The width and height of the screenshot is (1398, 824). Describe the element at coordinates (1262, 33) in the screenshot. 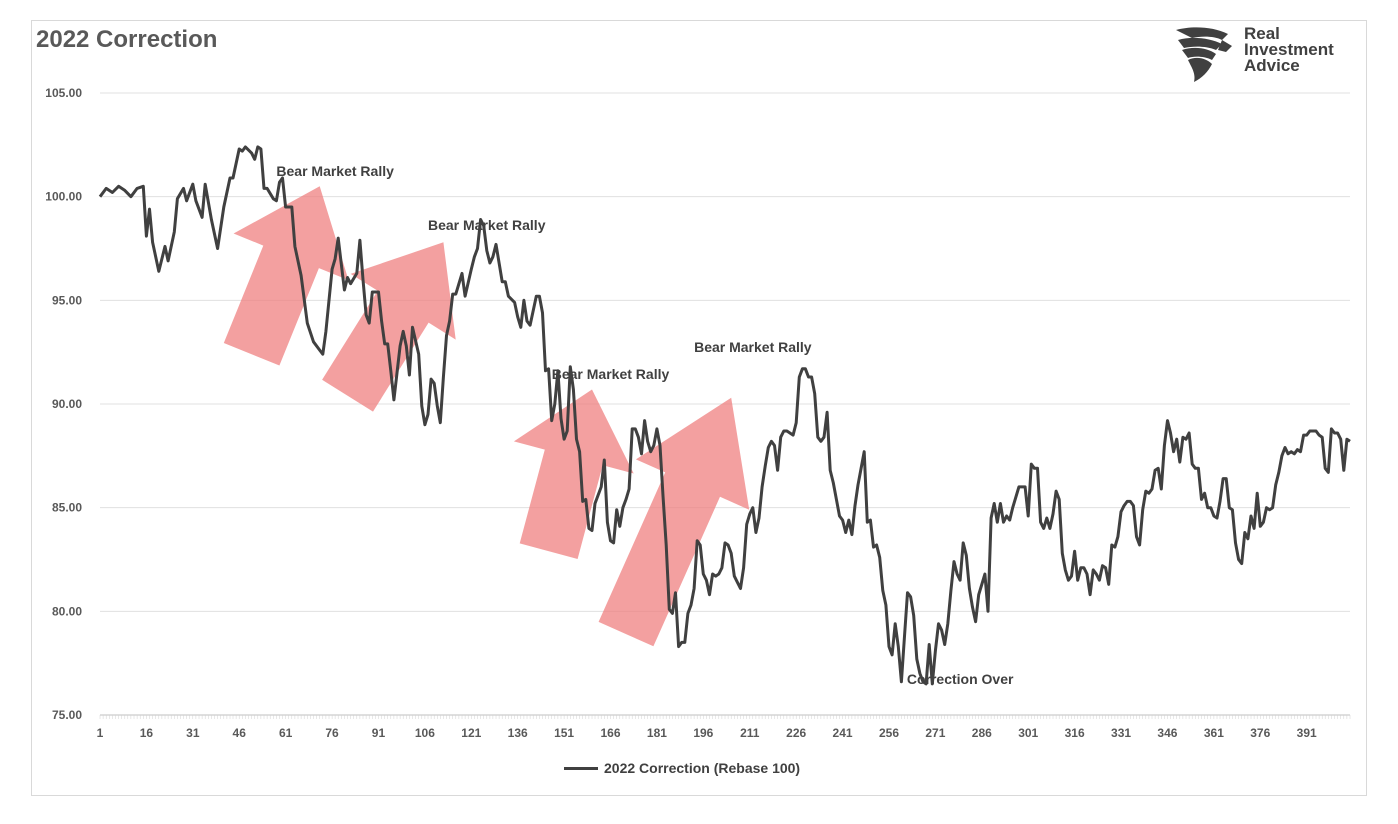

I see `logo-line: Real` at that location.